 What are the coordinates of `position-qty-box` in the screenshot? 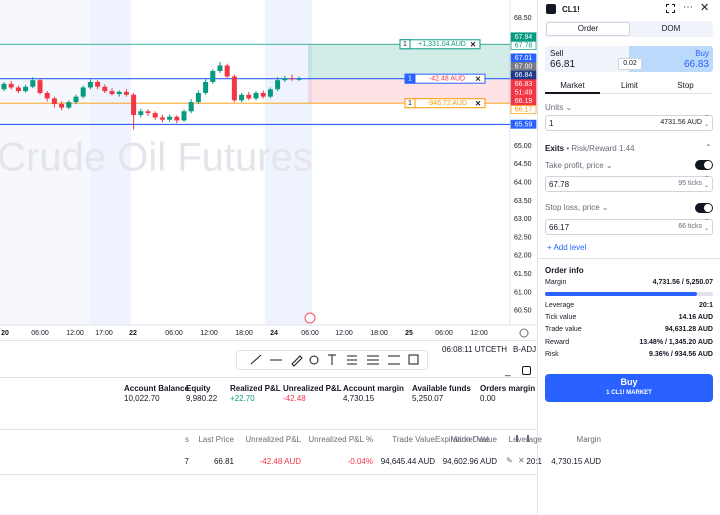 It's located at (405, 44).